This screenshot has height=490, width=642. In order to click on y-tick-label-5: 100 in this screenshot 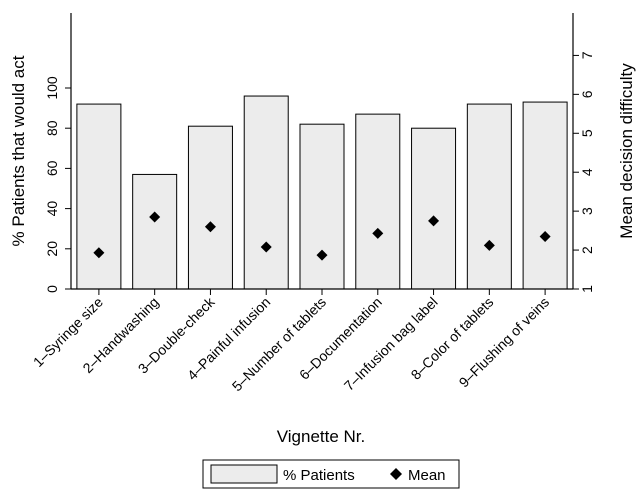, I will do `click(52, 88)`.